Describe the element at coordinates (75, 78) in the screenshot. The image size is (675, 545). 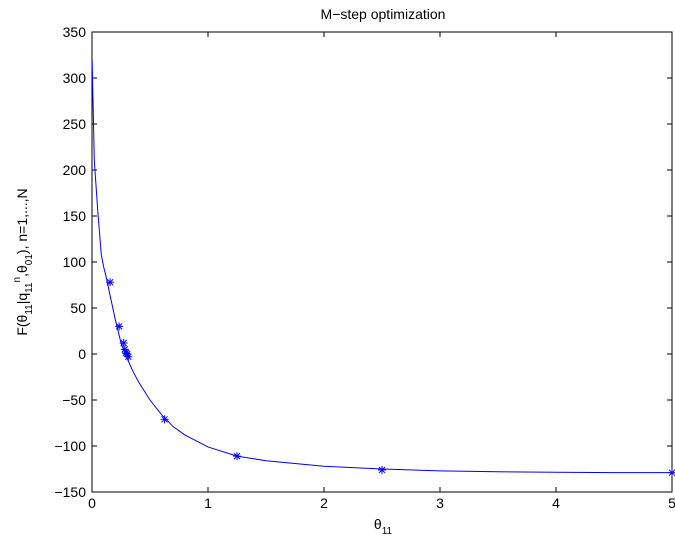
I see `y-tick-label: 300` at that location.